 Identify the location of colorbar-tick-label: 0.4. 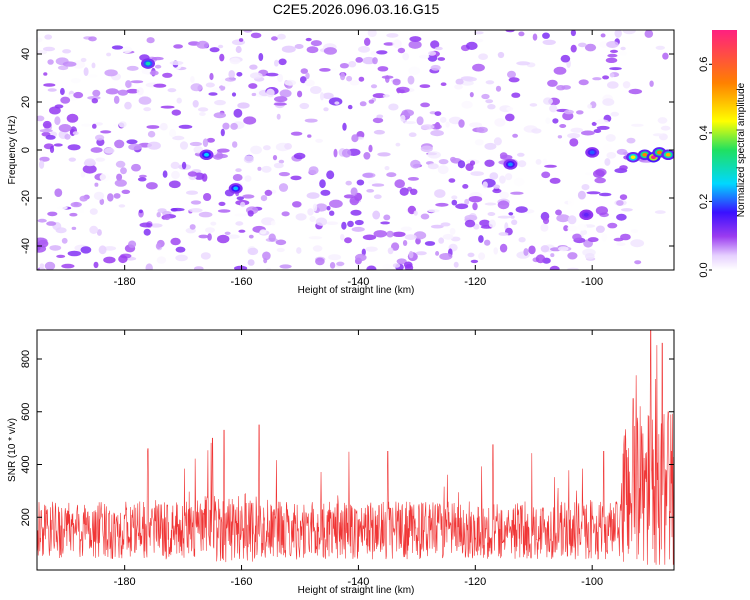
(704, 132).